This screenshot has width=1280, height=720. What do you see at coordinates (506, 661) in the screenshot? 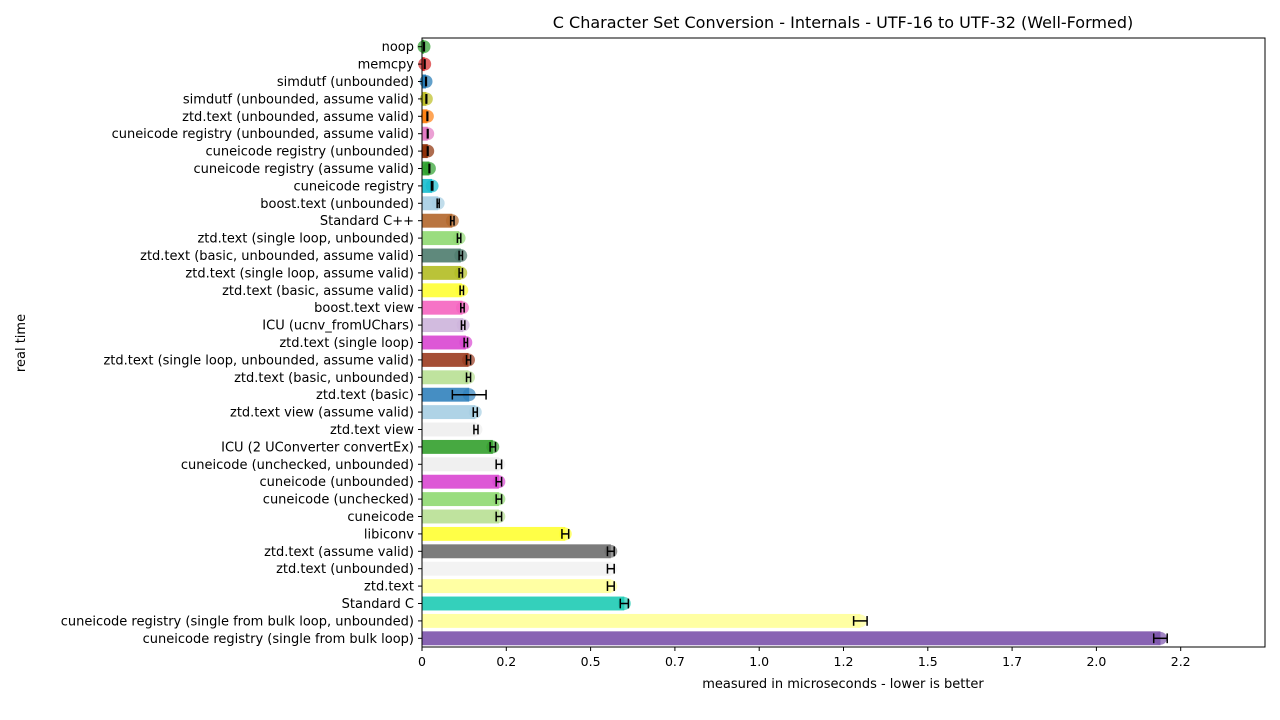
I see `x-tick-label: 0.2` at bounding box center [506, 661].